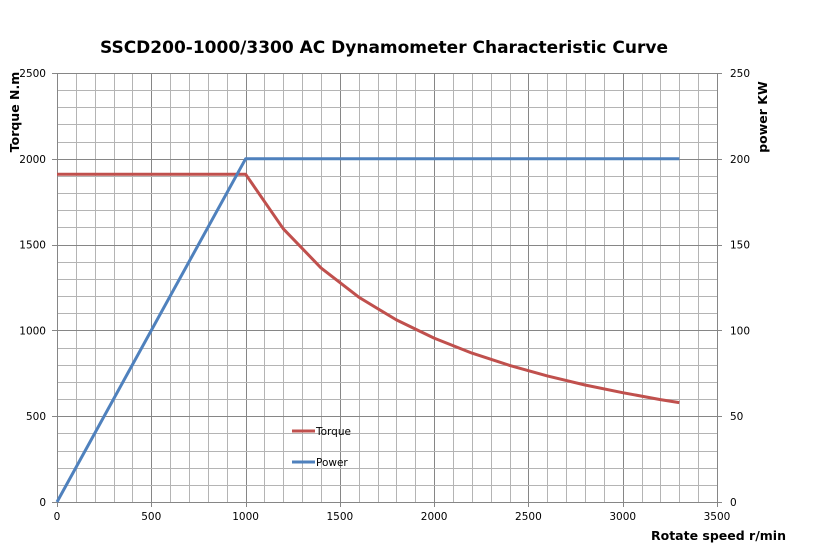 Image resolution: width=813 pixels, height=549 pixels. What do you see at coordinates (740, 74) in the screenshot?
I see `y2-tick-label: 250` at bounding box center [740, 74].